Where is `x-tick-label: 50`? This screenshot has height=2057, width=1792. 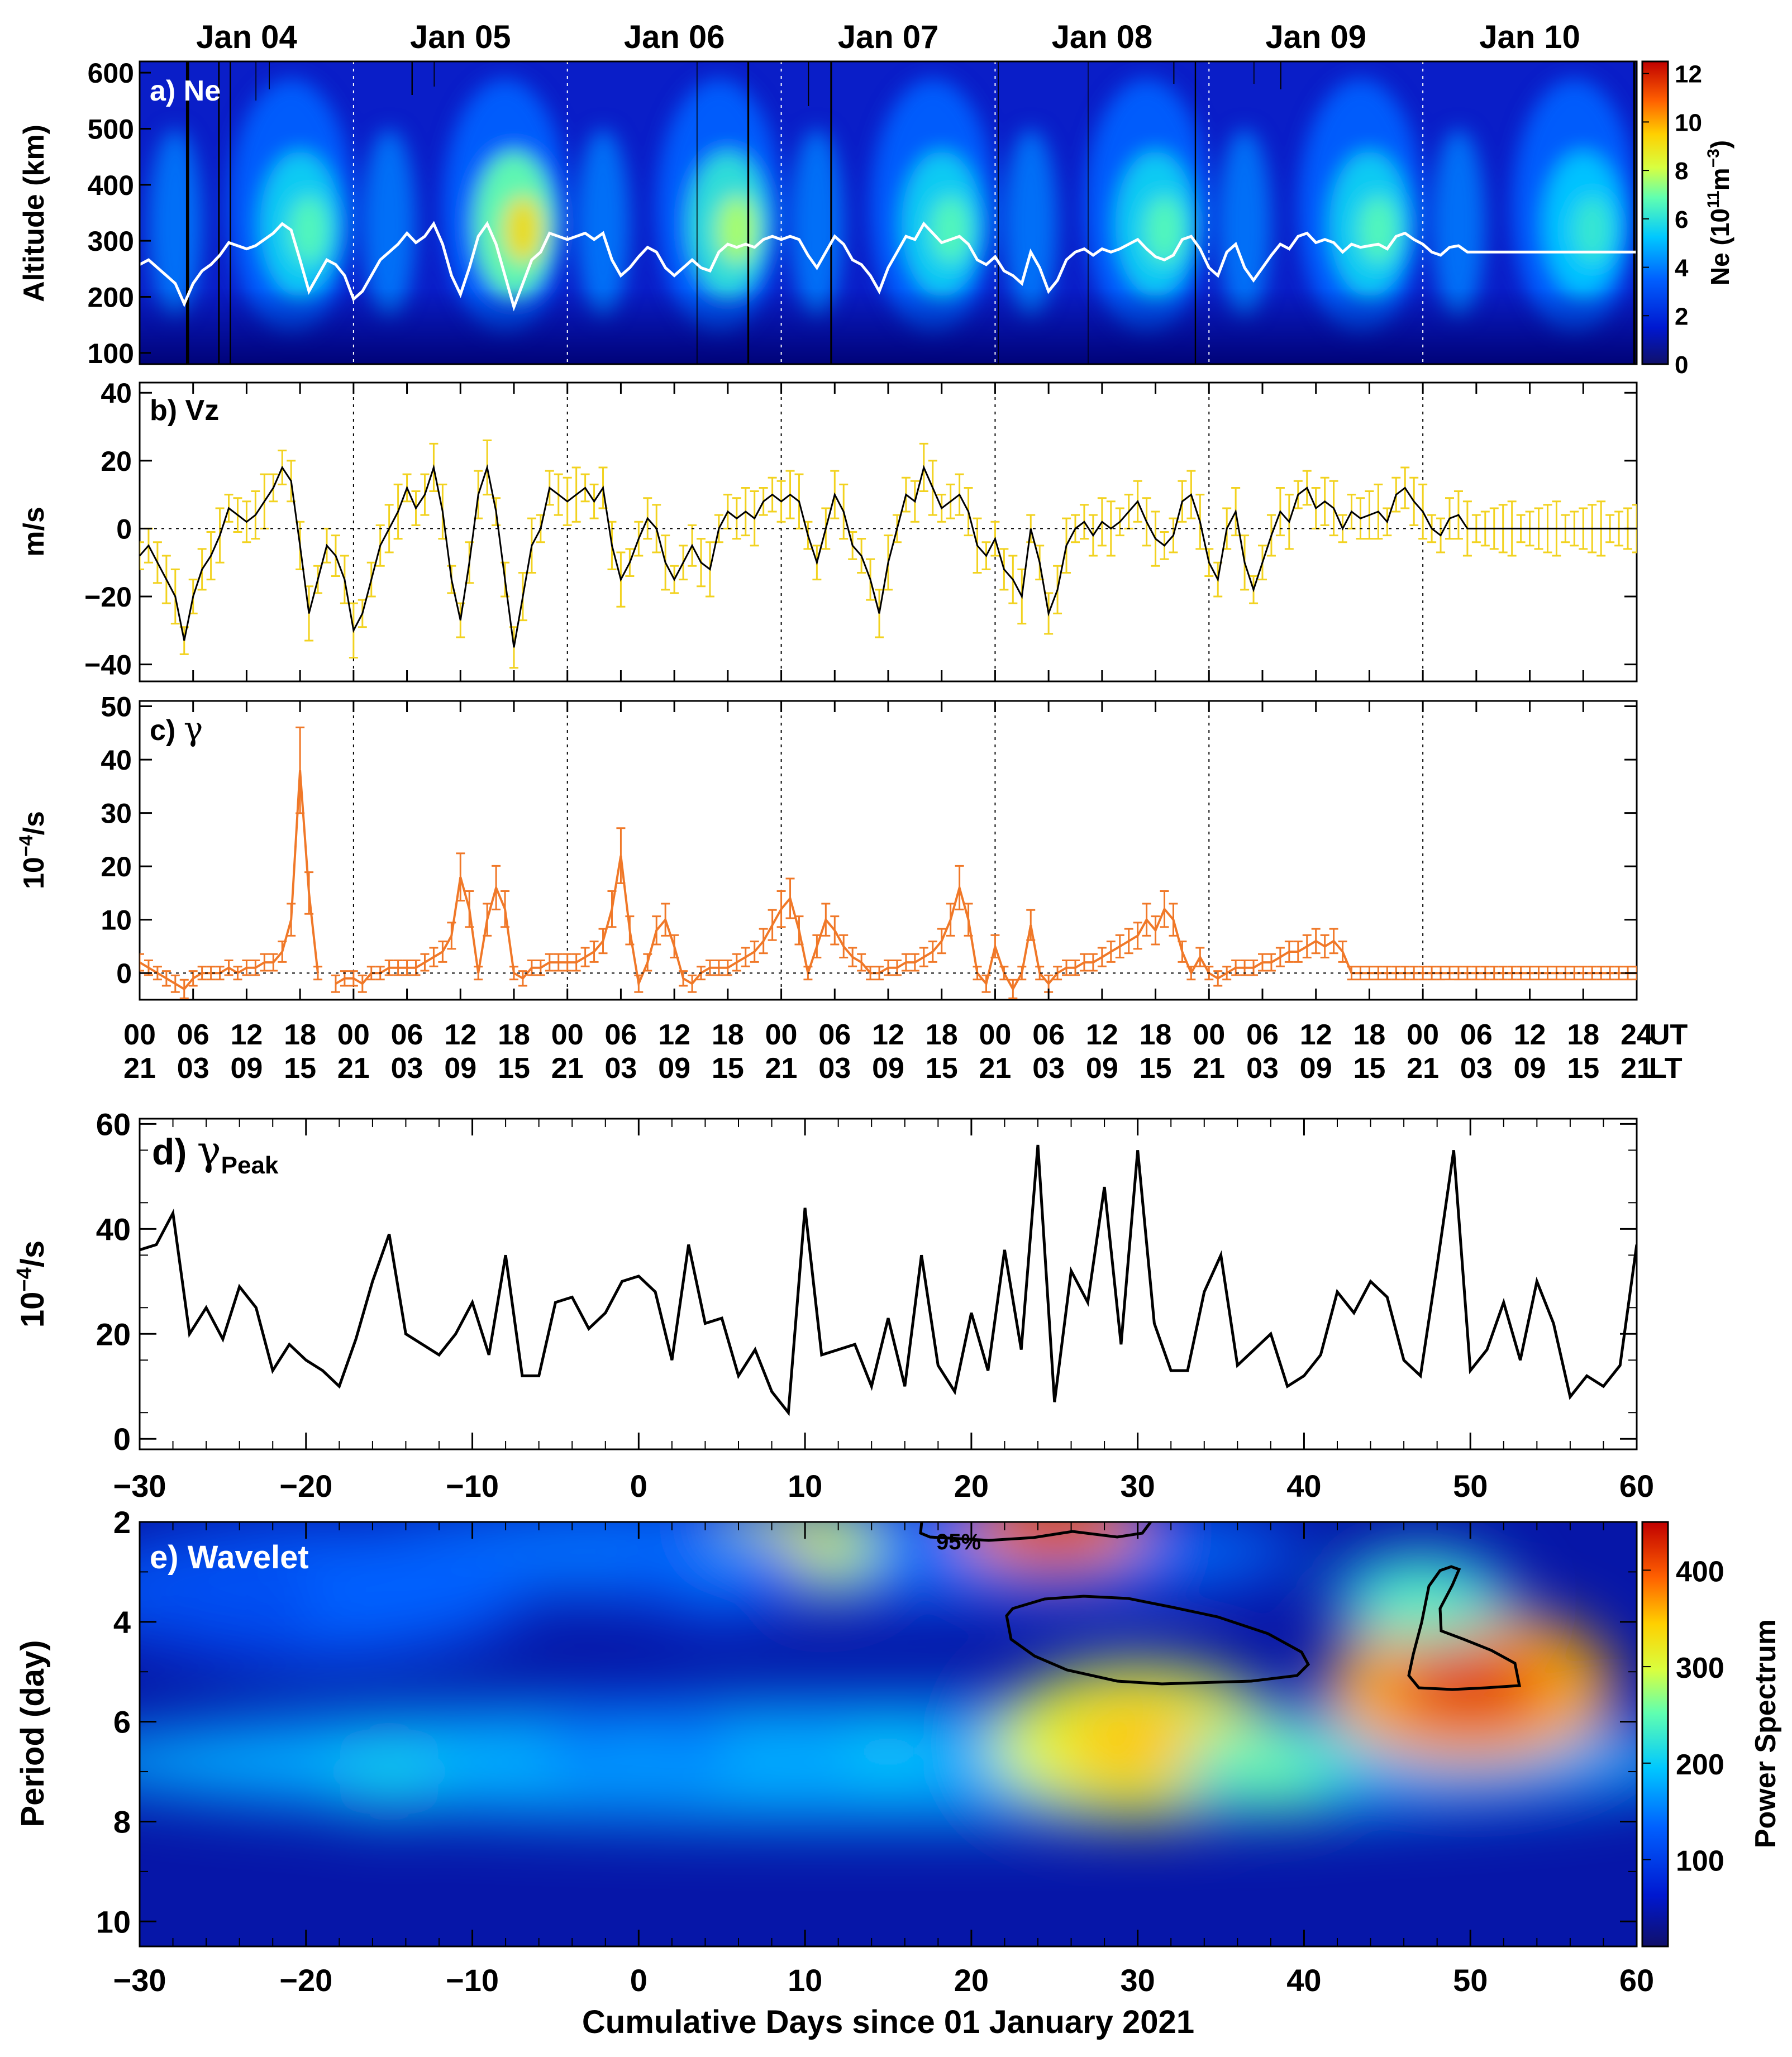
x-tick-label: 50 is located at coordinates (1470, 1981).